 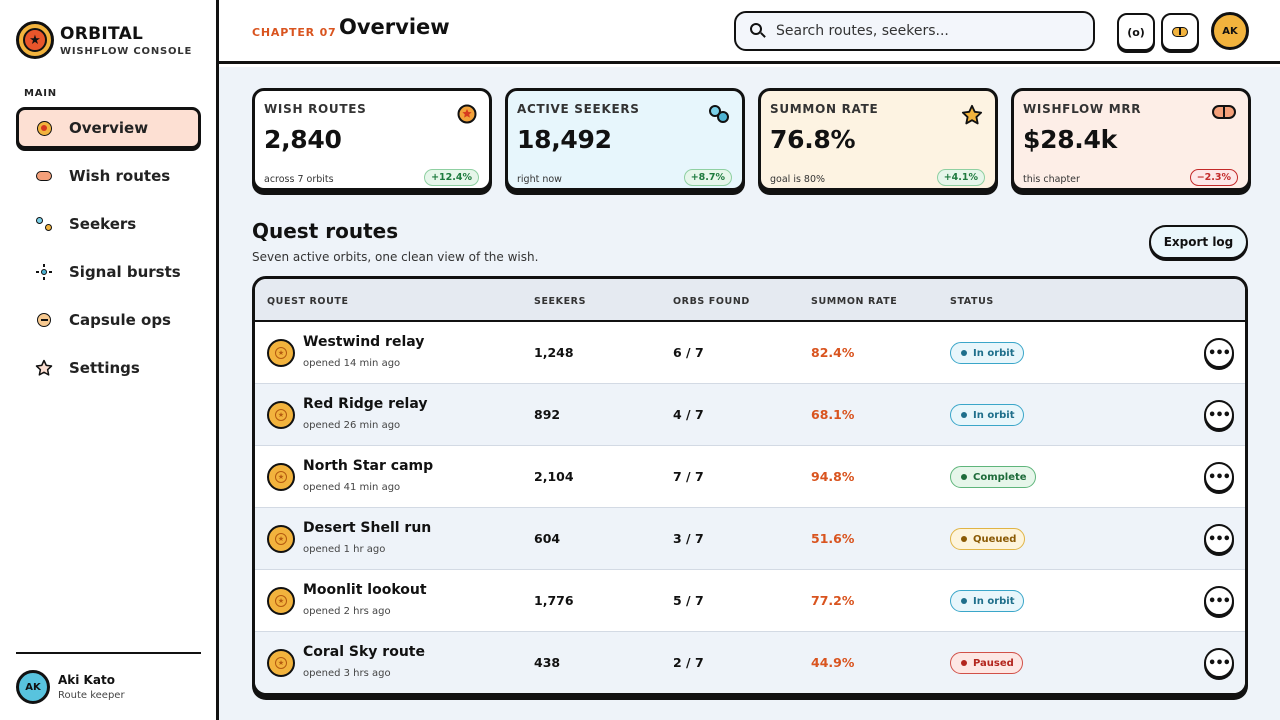 I want to click on stat-delta-badge: −2.3%, so click(x=1213, y=177).